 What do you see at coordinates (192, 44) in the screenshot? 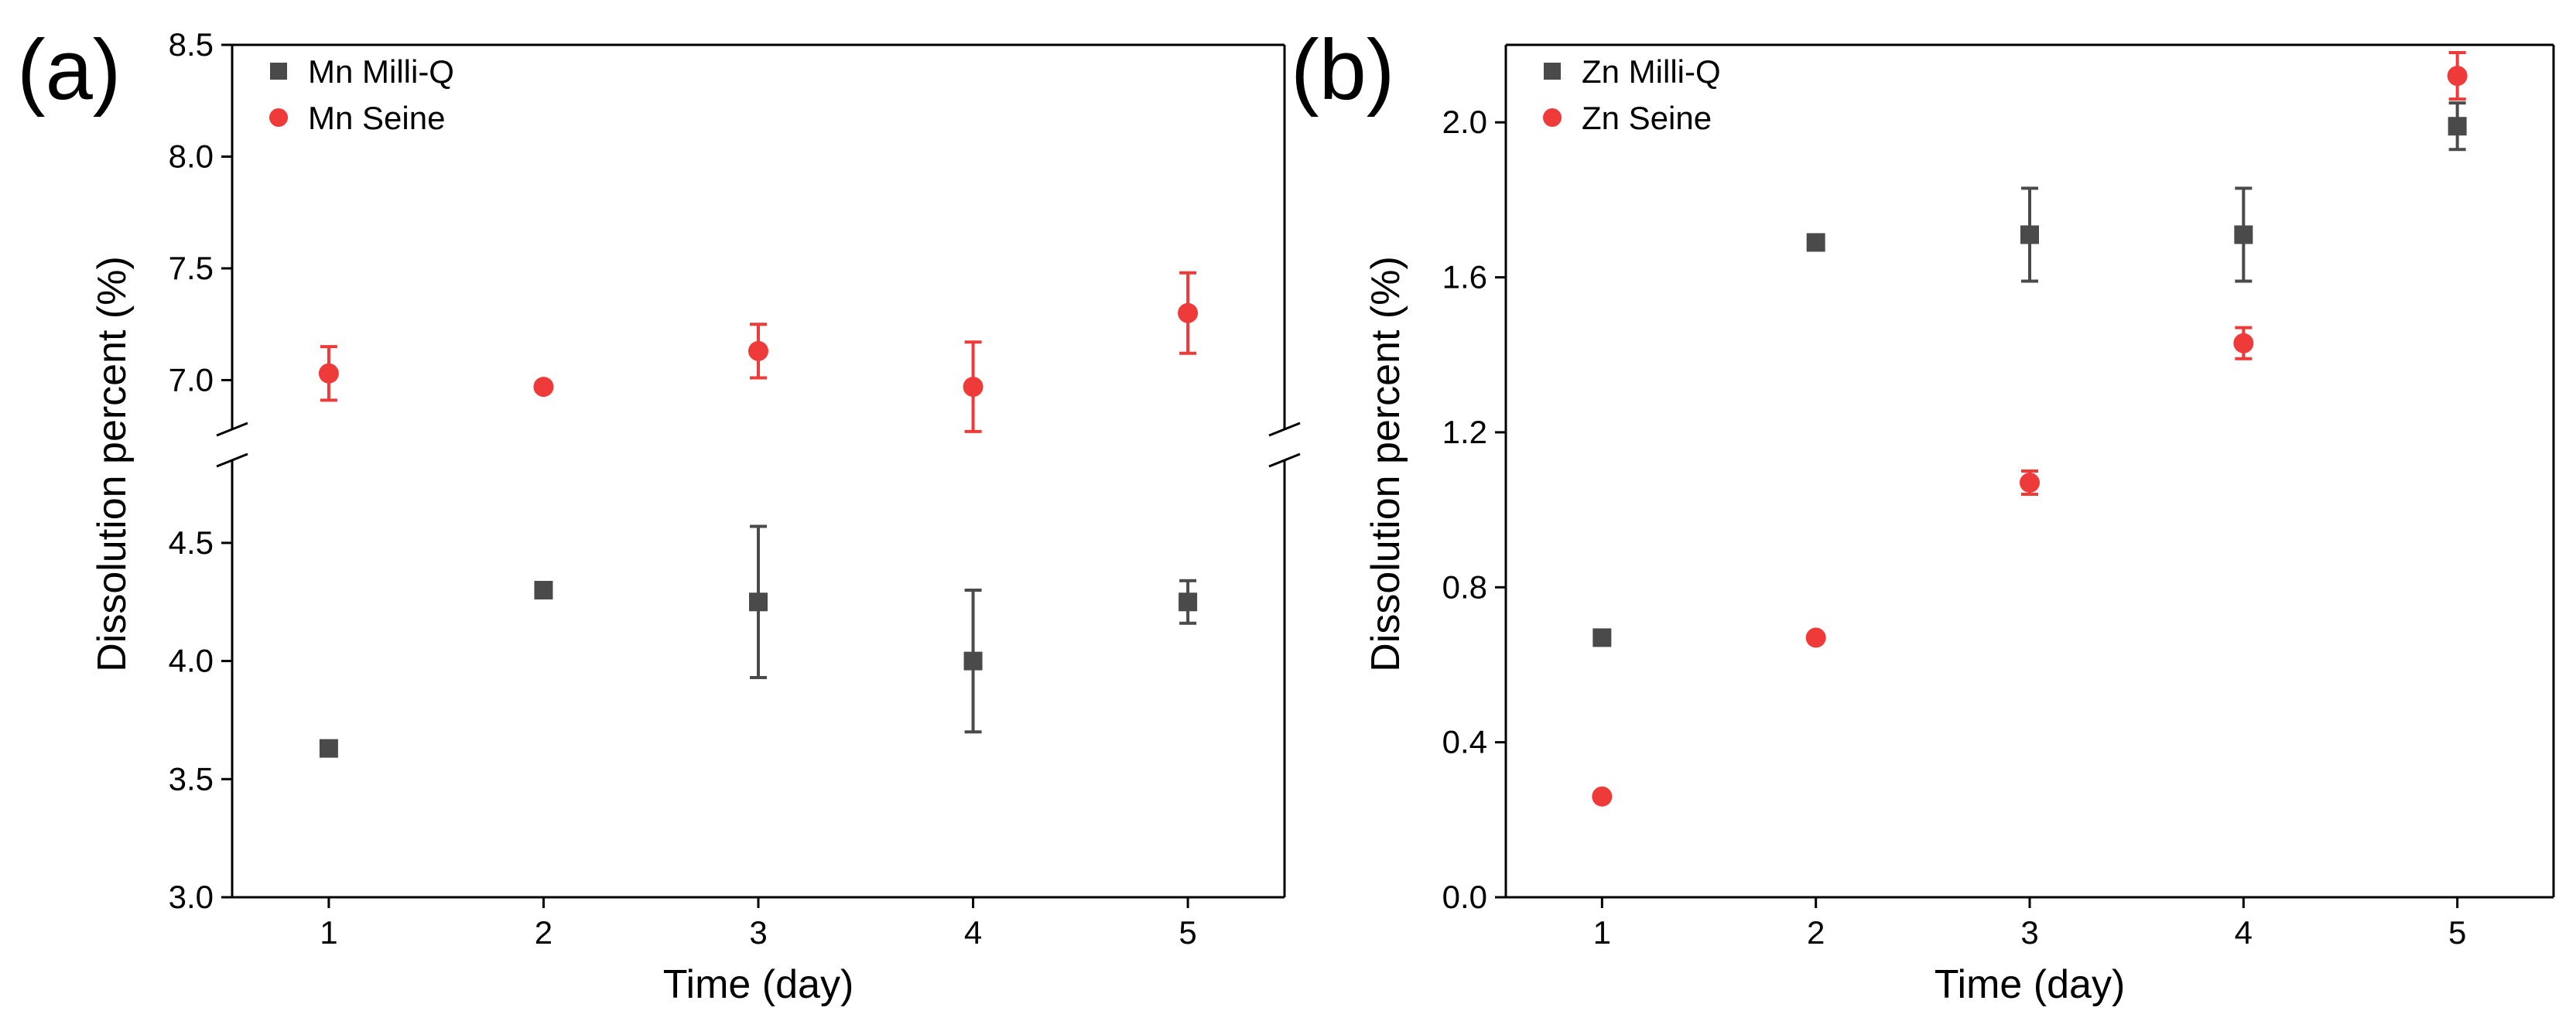
I see `y-tick-label: 8.5` at bounding box center [192, 44].